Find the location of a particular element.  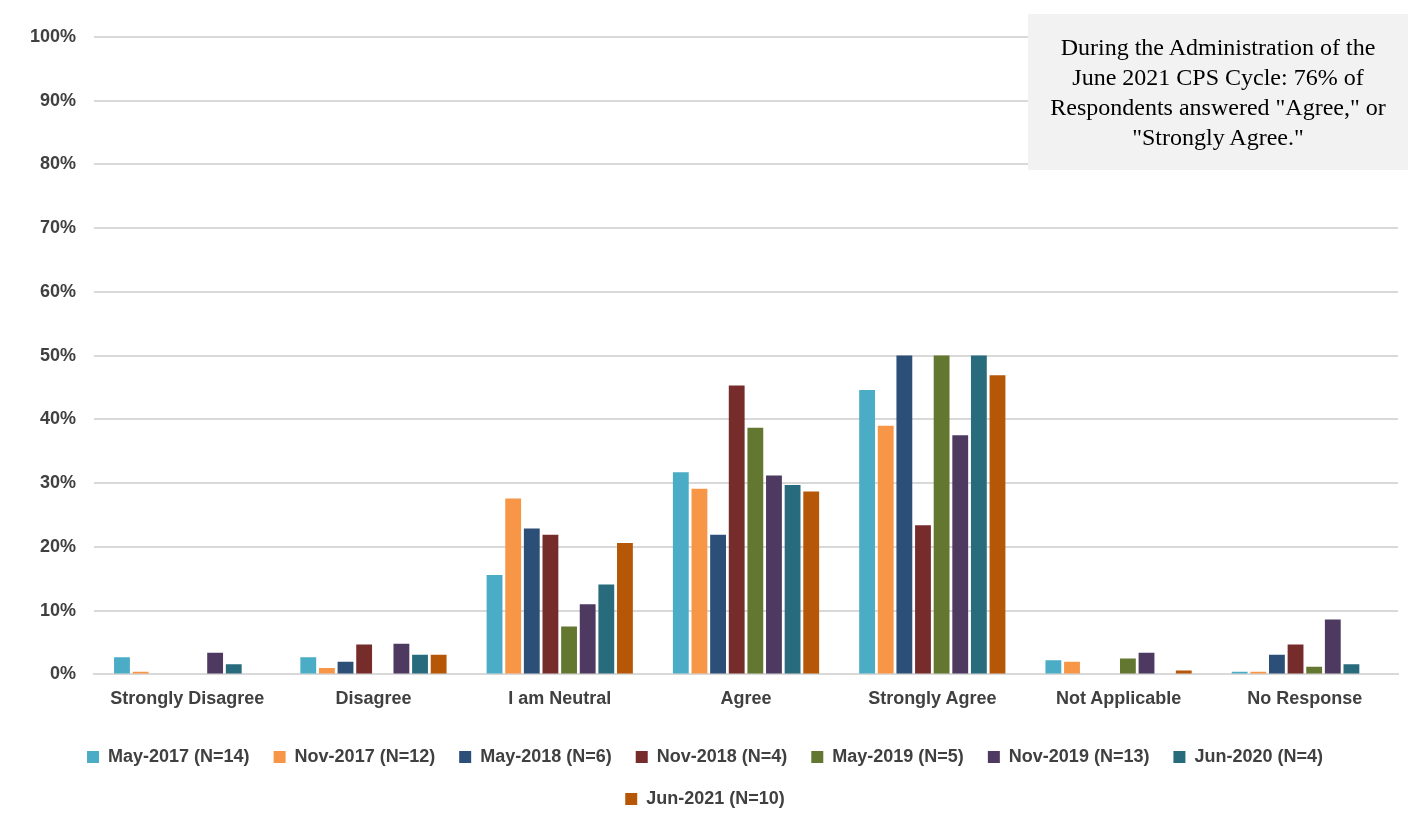

legend-label: Jun-2021 (N=10) is located at coordinates (715, 797).